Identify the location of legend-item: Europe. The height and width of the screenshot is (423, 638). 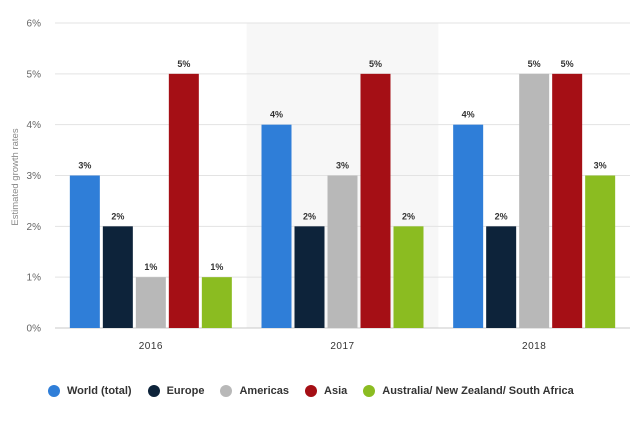
(176, 391).